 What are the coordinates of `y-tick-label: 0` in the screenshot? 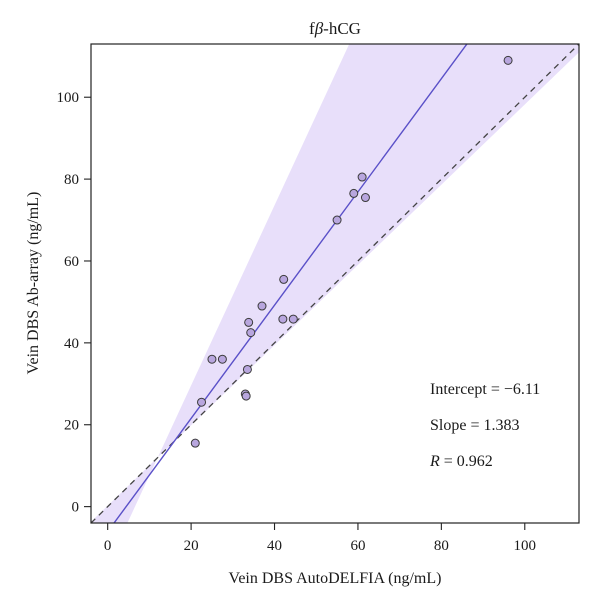 It's located at (76, 508).